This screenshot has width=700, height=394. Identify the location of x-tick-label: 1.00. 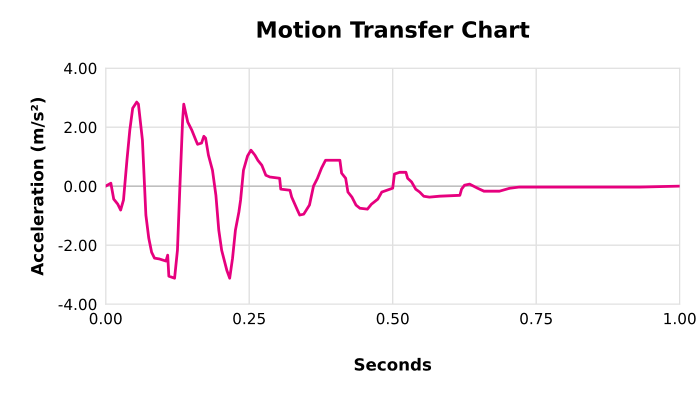
(680, 318).